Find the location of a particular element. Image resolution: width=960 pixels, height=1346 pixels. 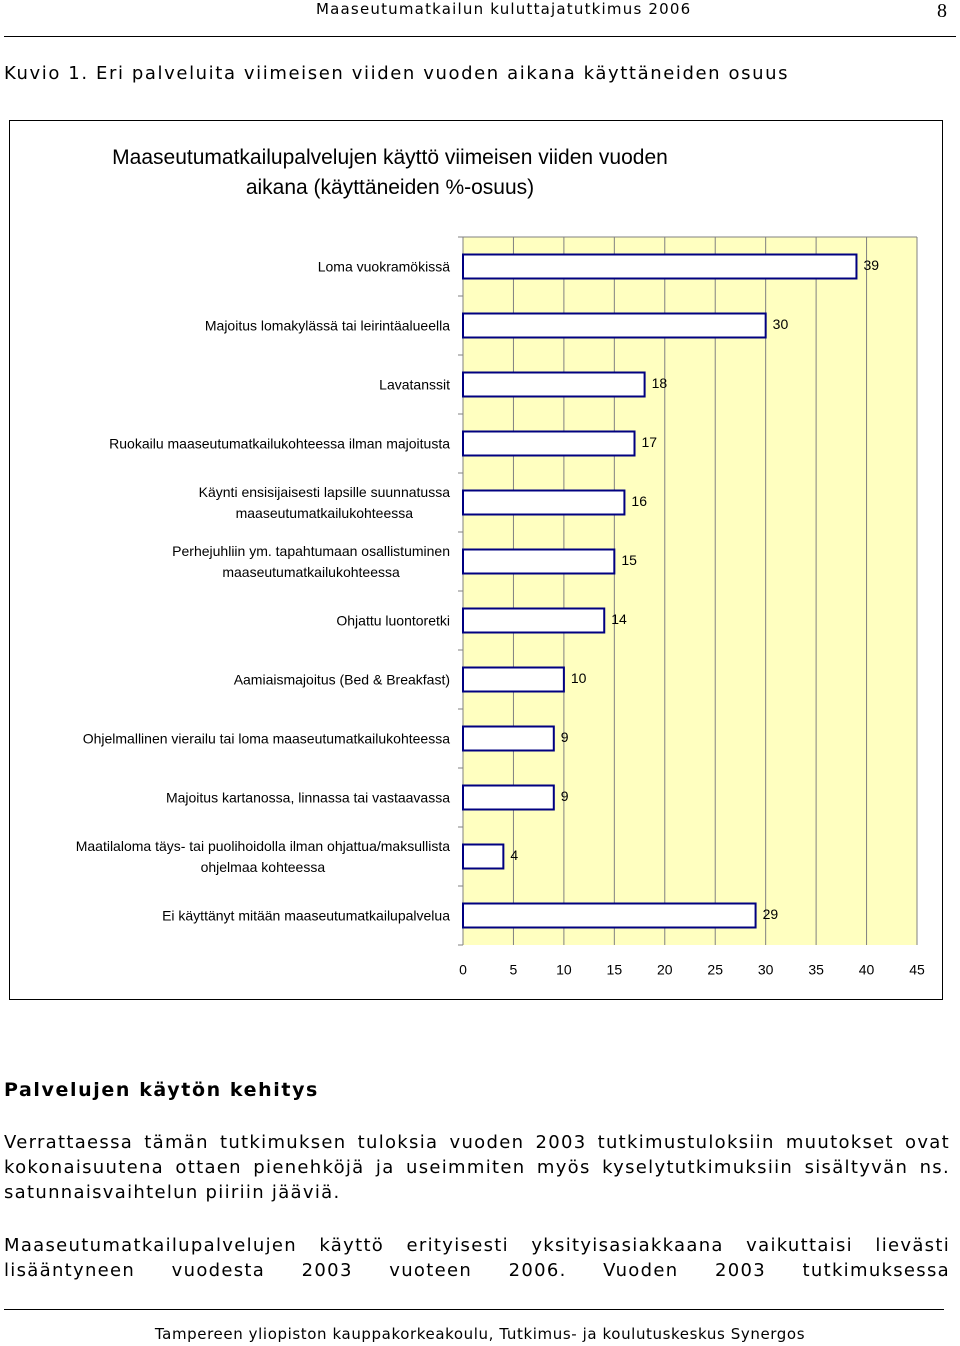

header-title: Maaseutumatkailun kuluttajatutkimus 2006 is located at coordinates (504, 9).